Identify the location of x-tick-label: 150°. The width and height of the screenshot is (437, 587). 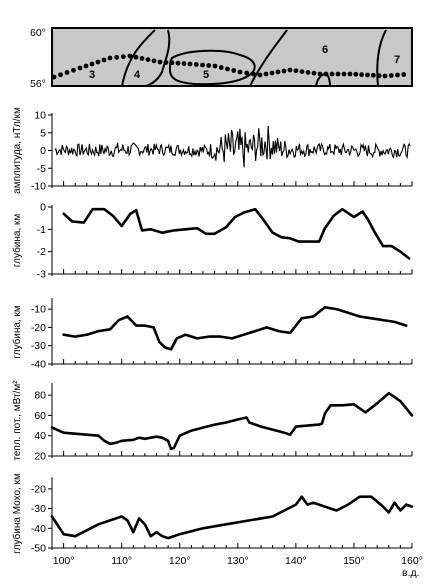
(354, 561).